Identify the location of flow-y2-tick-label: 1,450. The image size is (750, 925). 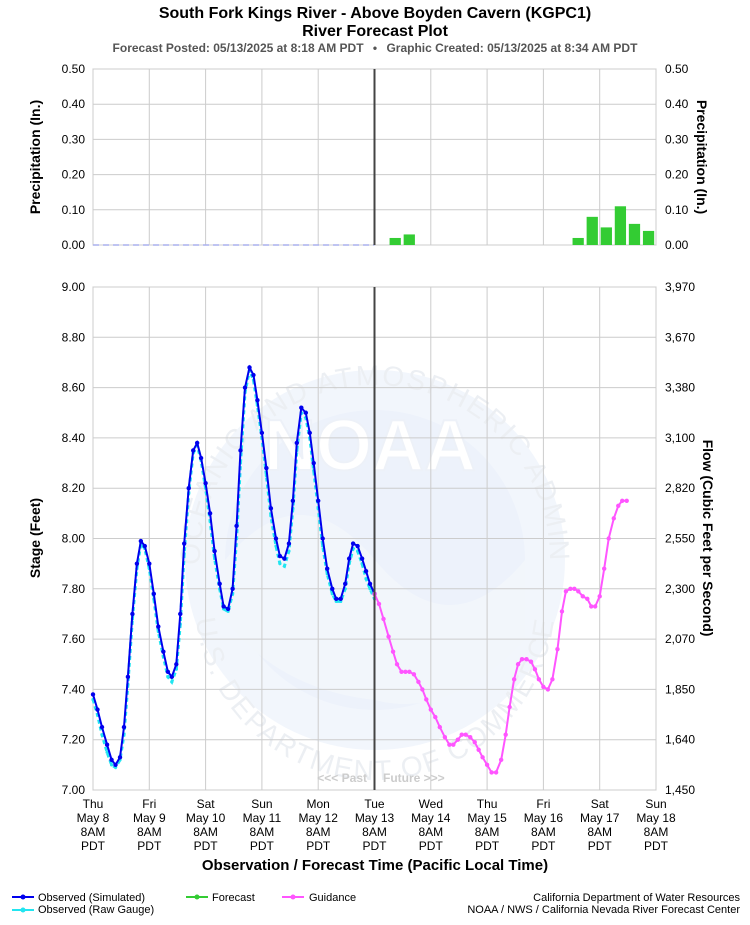
(680, 790).